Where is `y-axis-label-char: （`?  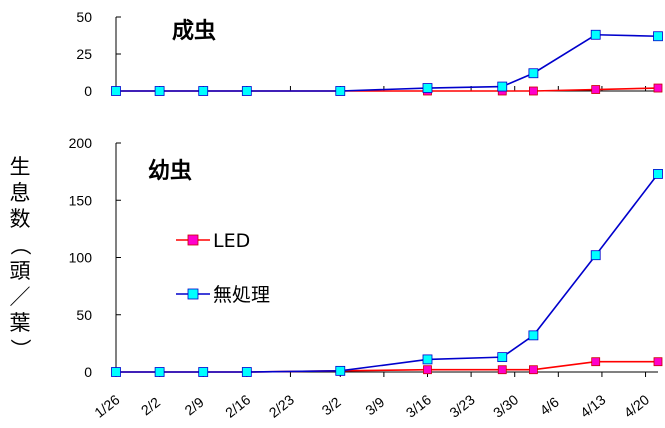
y-axis-label-char: （ is located at coordinates (20, 245).